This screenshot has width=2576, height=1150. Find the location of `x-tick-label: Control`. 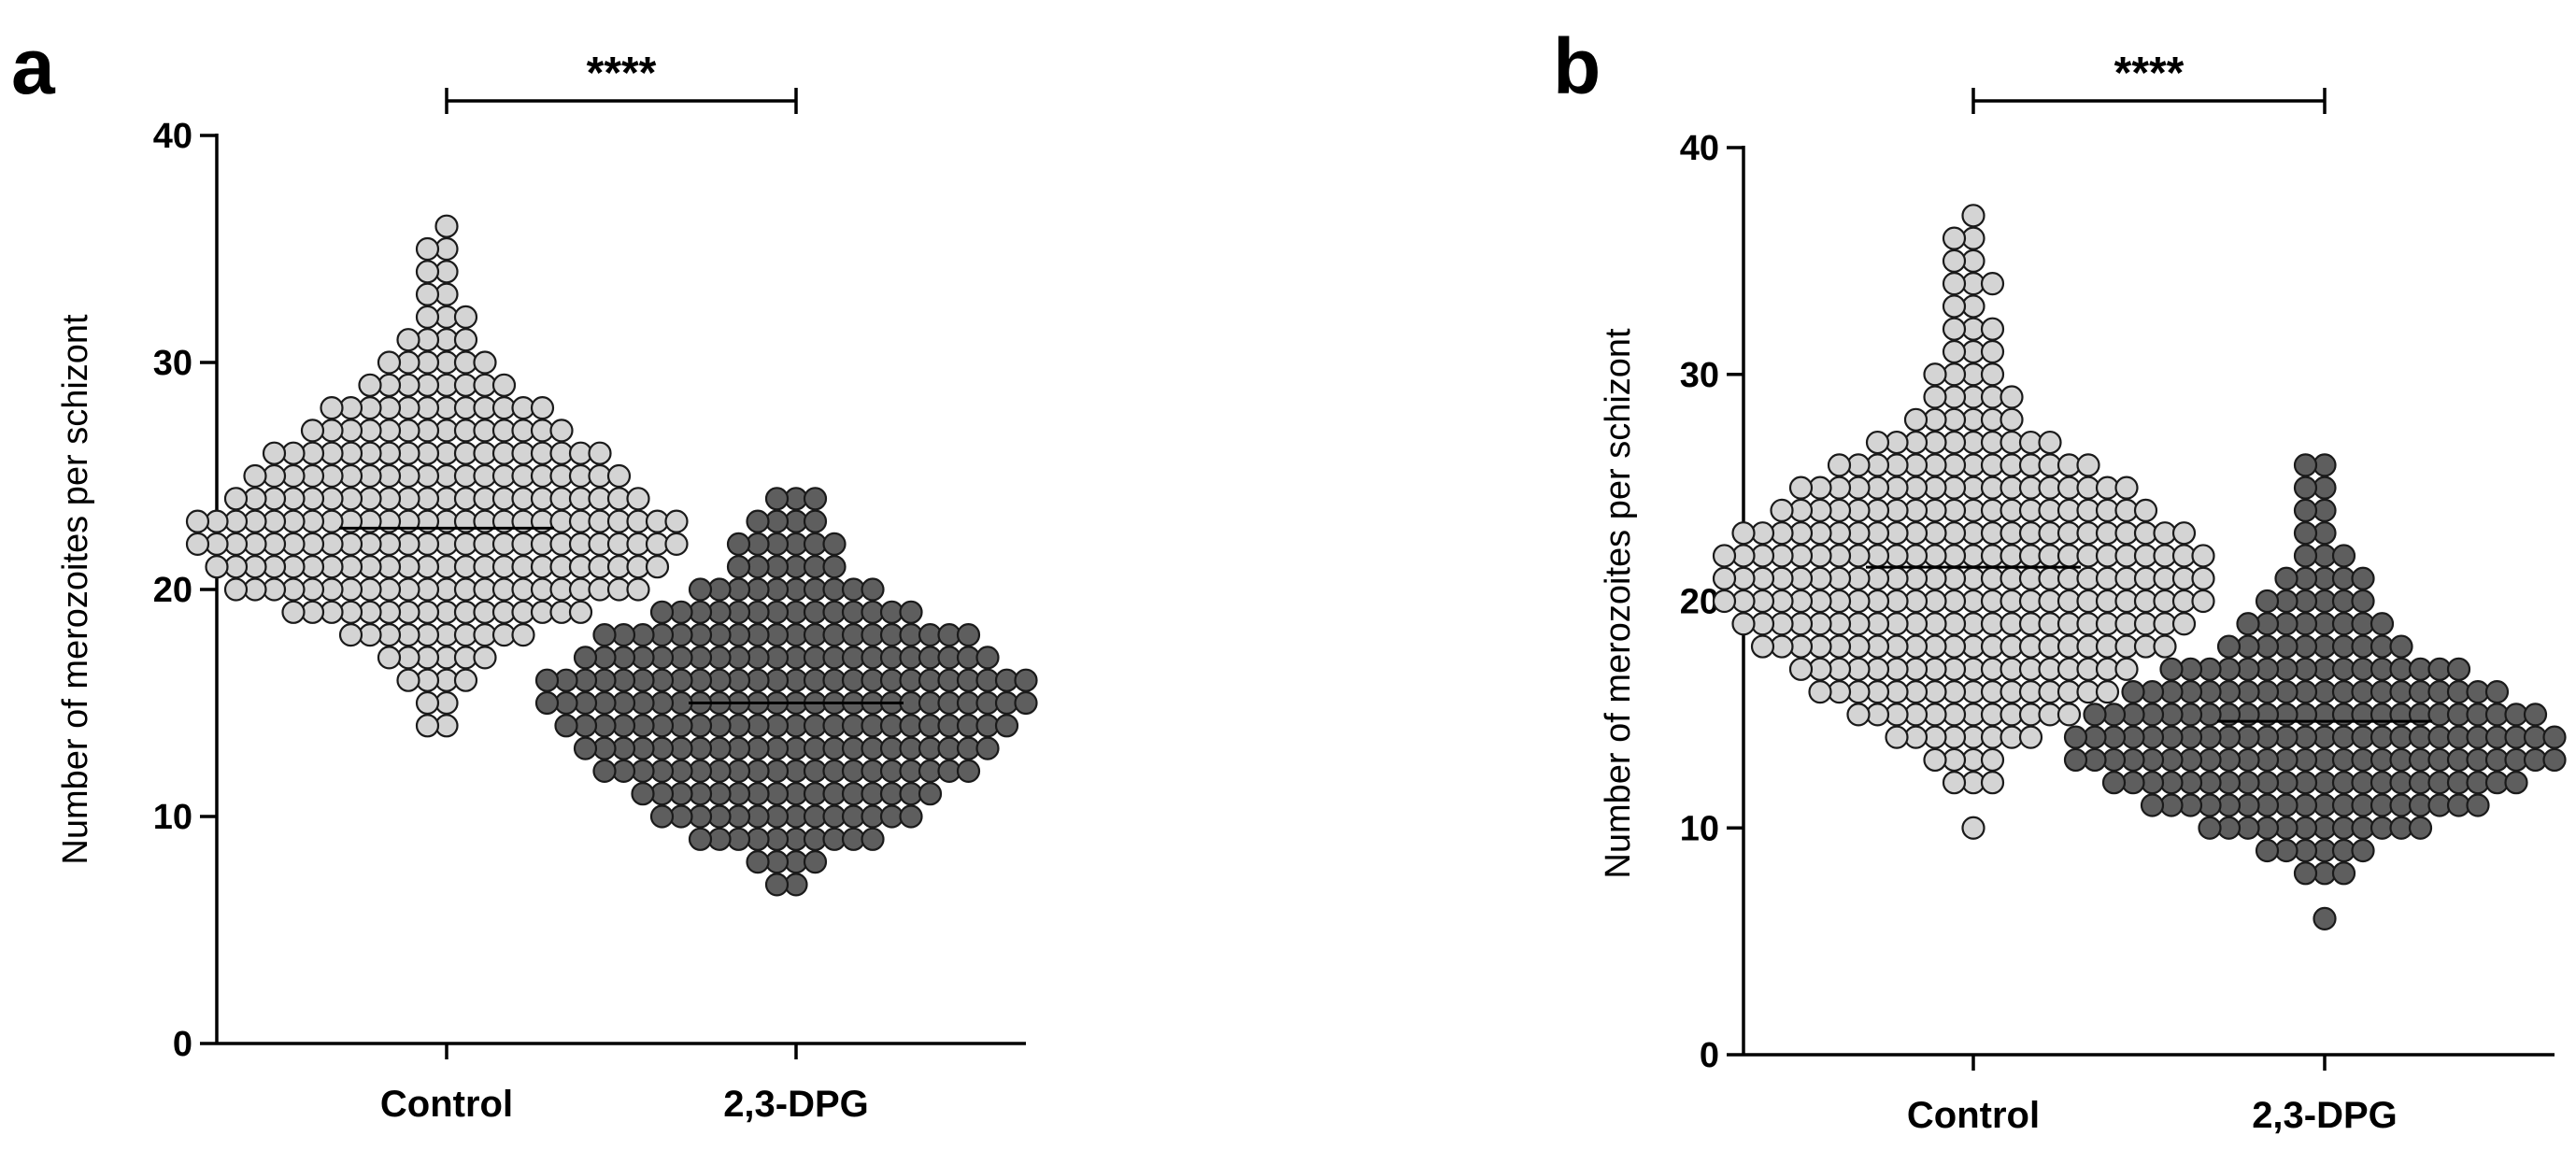

x-tick-label: Control is located at coordinates (1974, 1115).